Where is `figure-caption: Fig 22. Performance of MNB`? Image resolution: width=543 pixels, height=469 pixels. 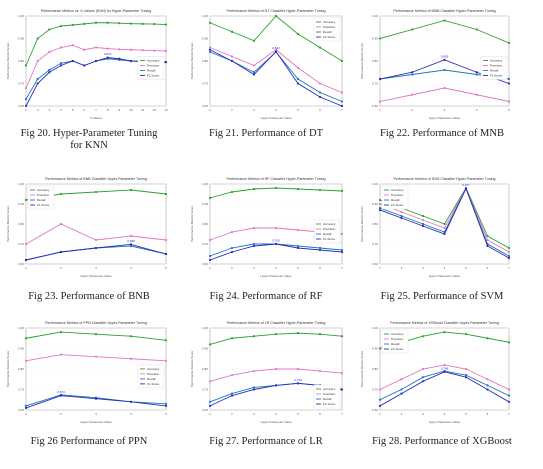 figure-caption: Fig 22. Performance of MNB is located at coordinates (442, 133).